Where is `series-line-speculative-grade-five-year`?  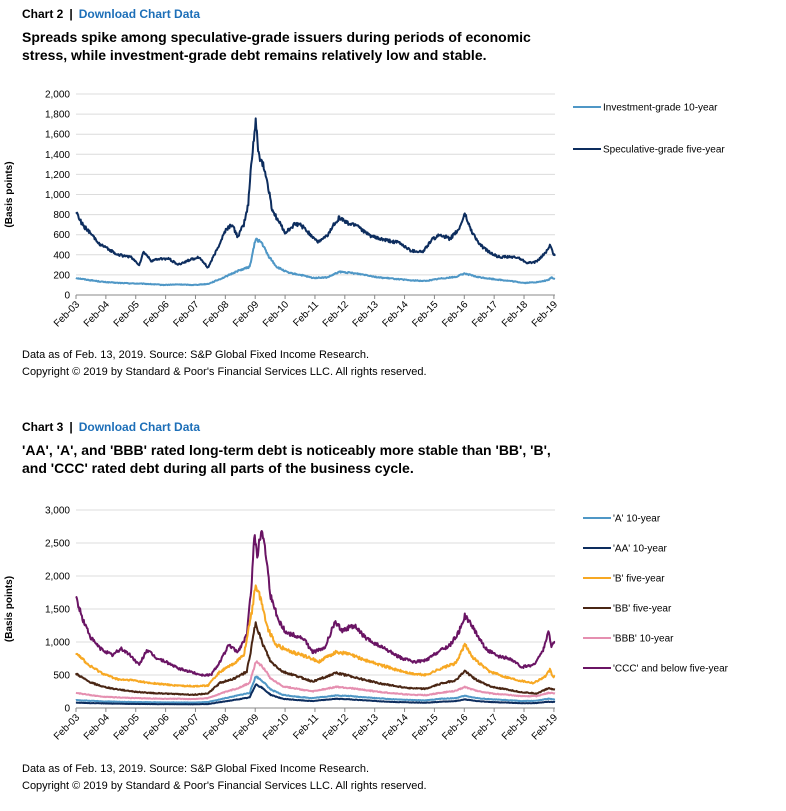 series-line-speculative-grade-five-year is located at coordinates (315, 193).